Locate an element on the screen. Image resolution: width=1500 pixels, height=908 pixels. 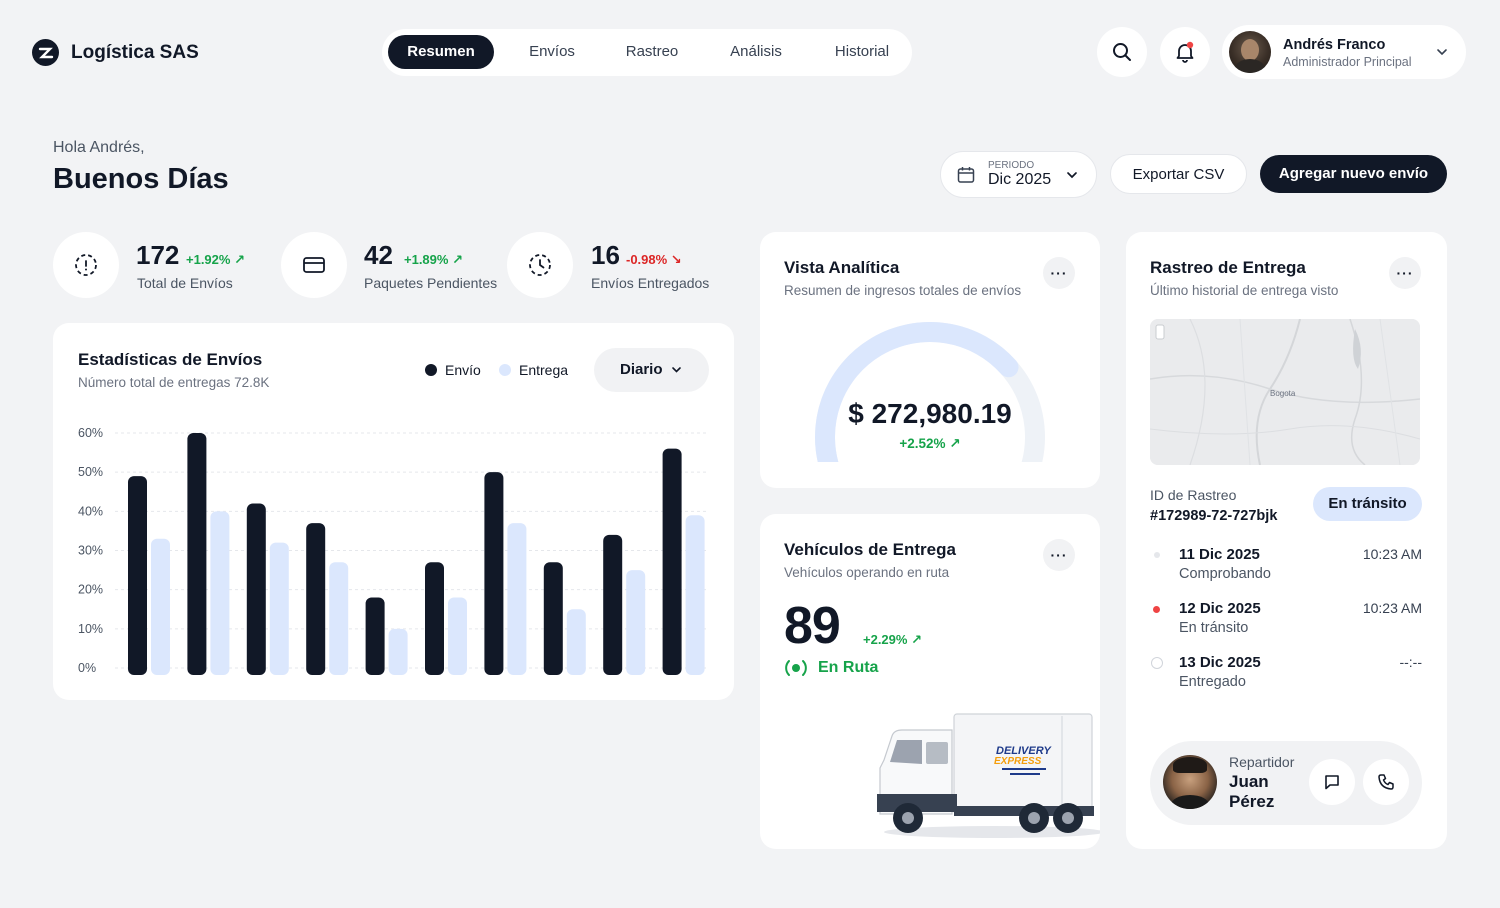
calendar-icon is located at coordinates (966, 175).